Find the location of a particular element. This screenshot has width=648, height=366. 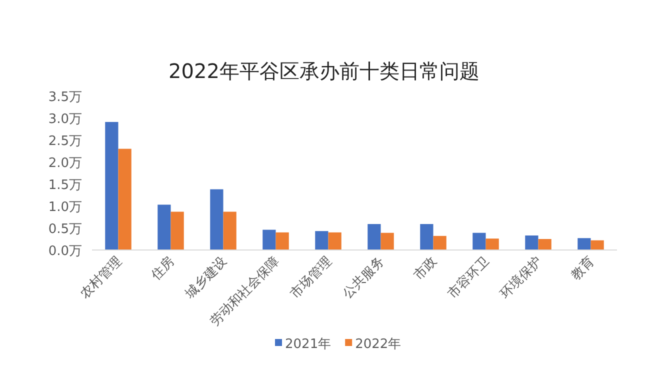

x-tick-label: 公共服务 is located at coordinates (364, 278).